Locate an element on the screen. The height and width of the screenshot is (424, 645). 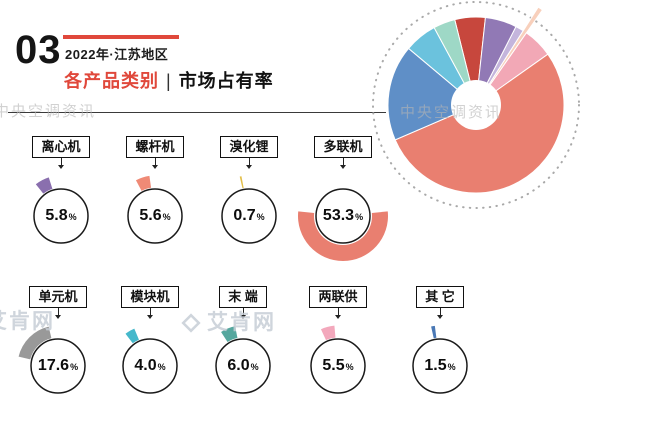
product-label: 模块机 is located at coordinates (150, 297).